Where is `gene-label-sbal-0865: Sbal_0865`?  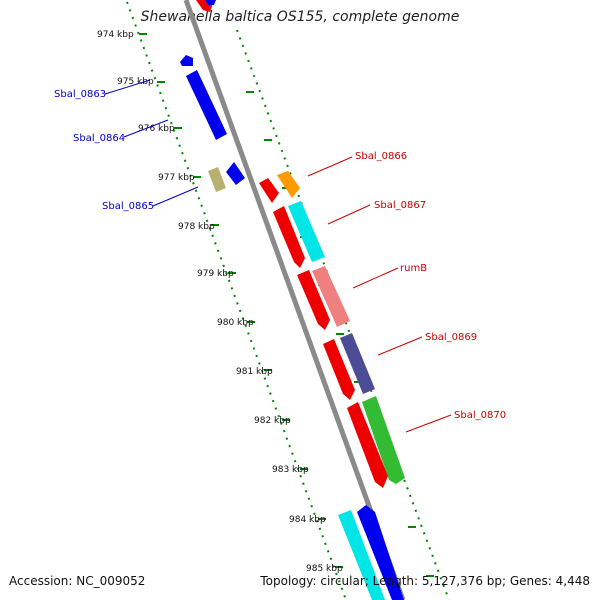
gene-label-sbal-0865: Sbal_0865 is located at coordinates (128, 206).